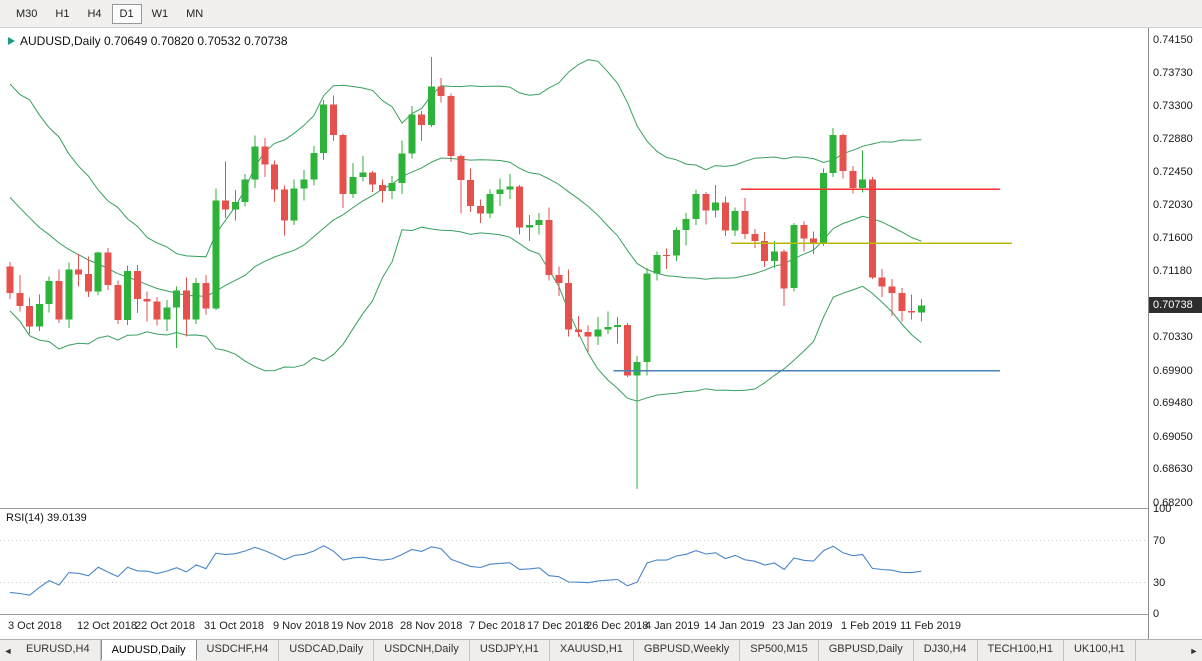  What do you see at coordinates (1173, 469) in the screenshot?
I see `price-tick-label: 0.68630` at bounding box center [1173, 469].